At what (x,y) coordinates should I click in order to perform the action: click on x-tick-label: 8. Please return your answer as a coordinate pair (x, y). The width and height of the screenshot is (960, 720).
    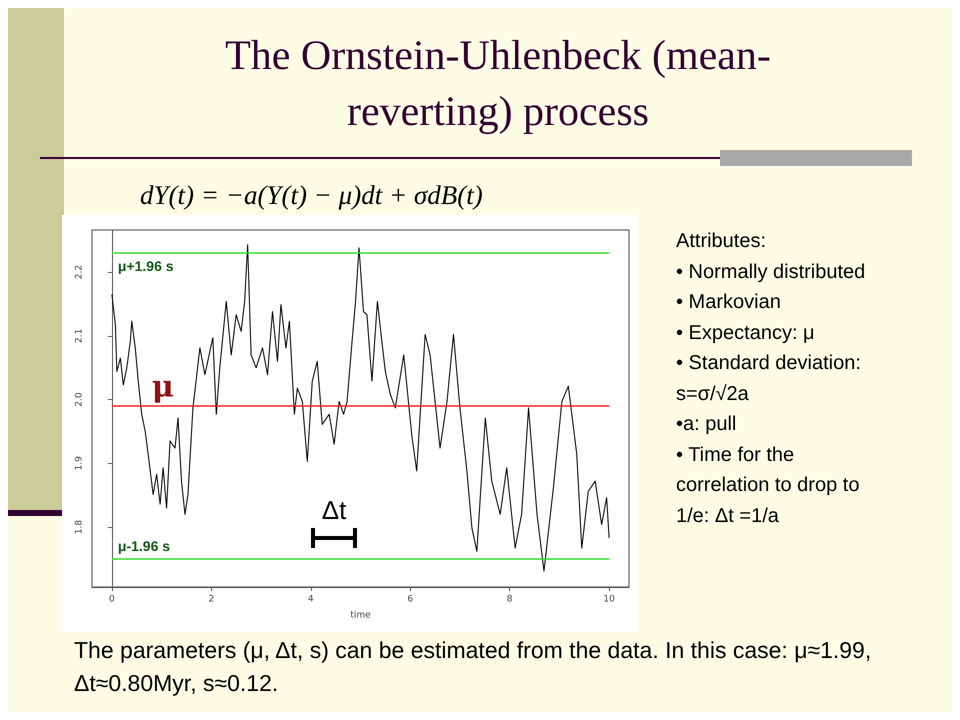
    Looking at the image, I should click on (509, 599).